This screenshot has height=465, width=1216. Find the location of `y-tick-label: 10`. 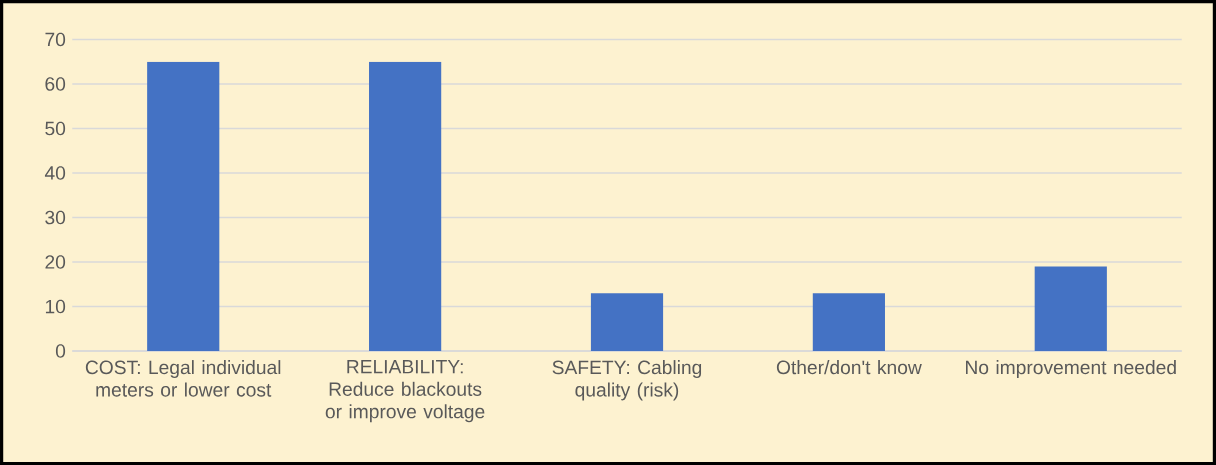

y-tick-label: 10 is located at coordinates (55, 306).